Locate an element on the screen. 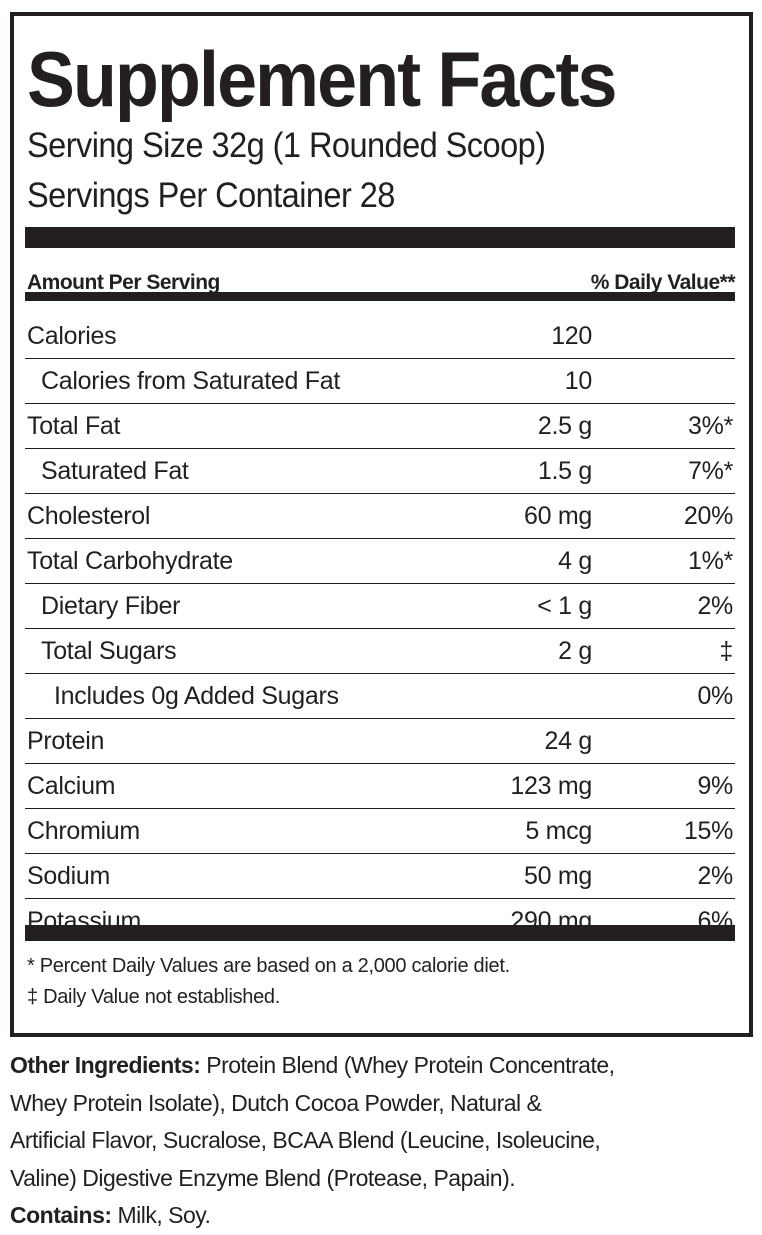  other-ingredients-label: Other Ingredients: is located at coordinates (105, 1065).